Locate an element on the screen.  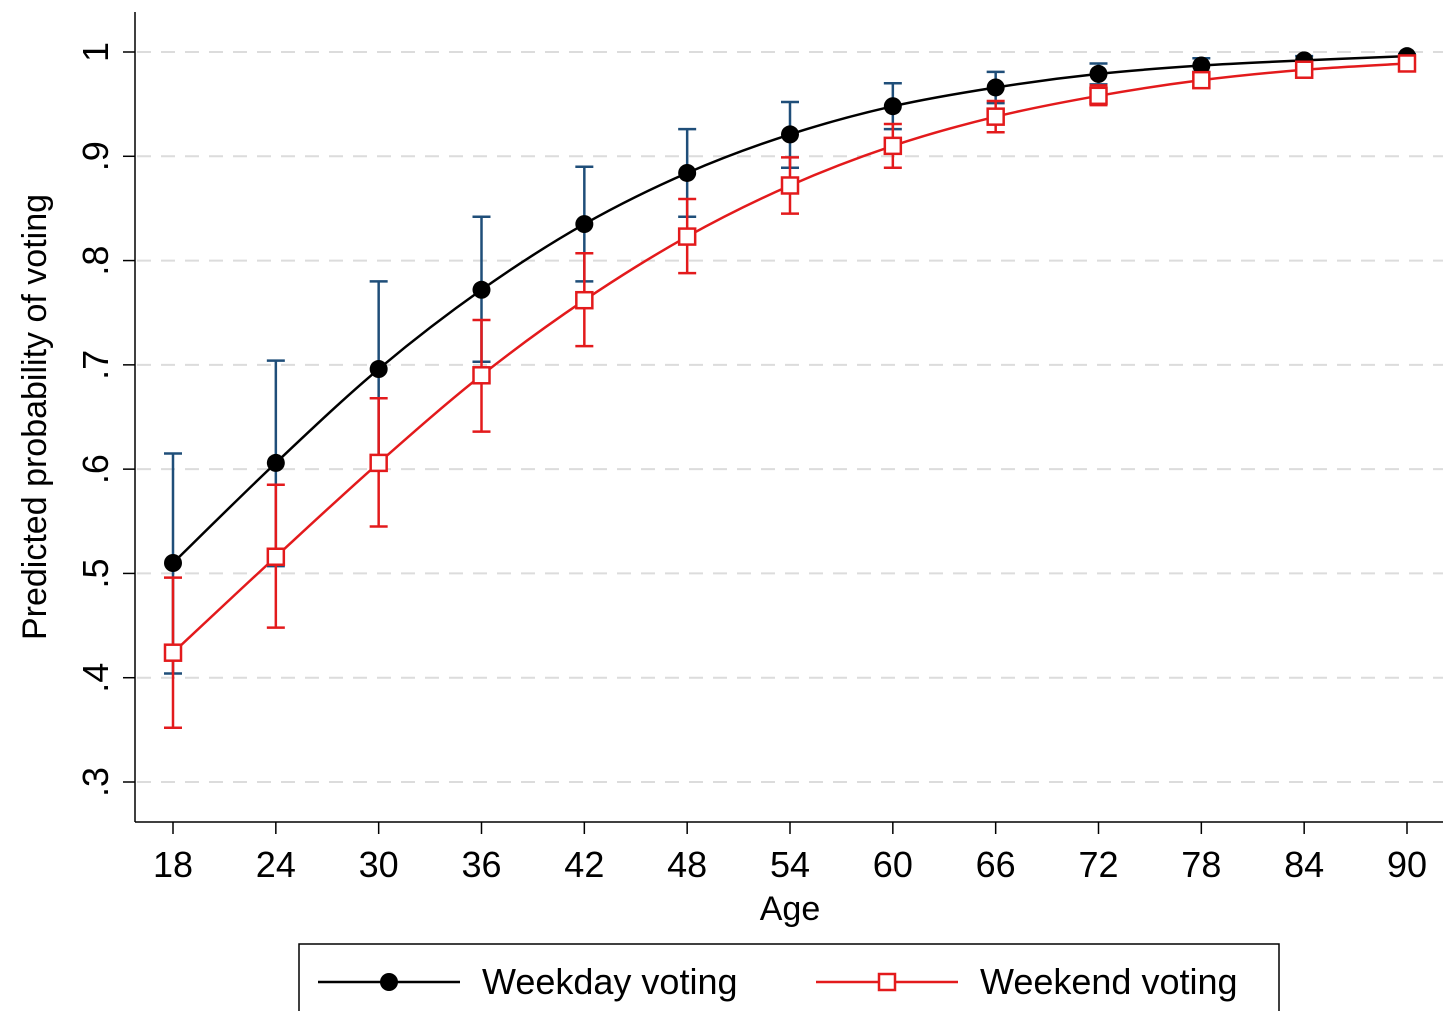
legend-label: Weekend voting is located at coordinates (1109, 981).